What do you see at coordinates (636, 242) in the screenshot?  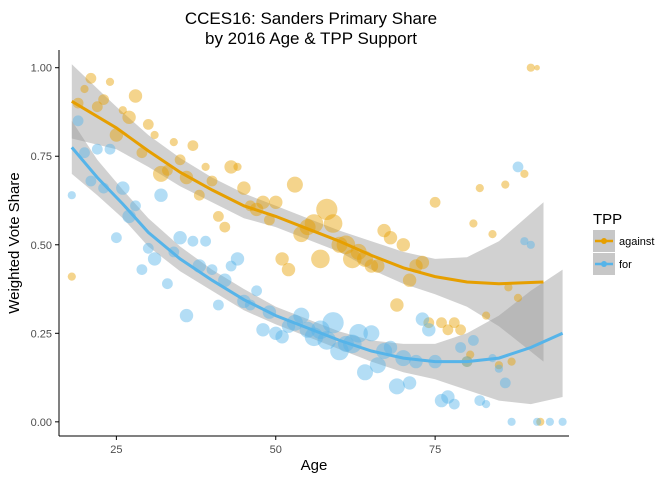 I see `legend-label-against: against` at bounding box center [636, 242].